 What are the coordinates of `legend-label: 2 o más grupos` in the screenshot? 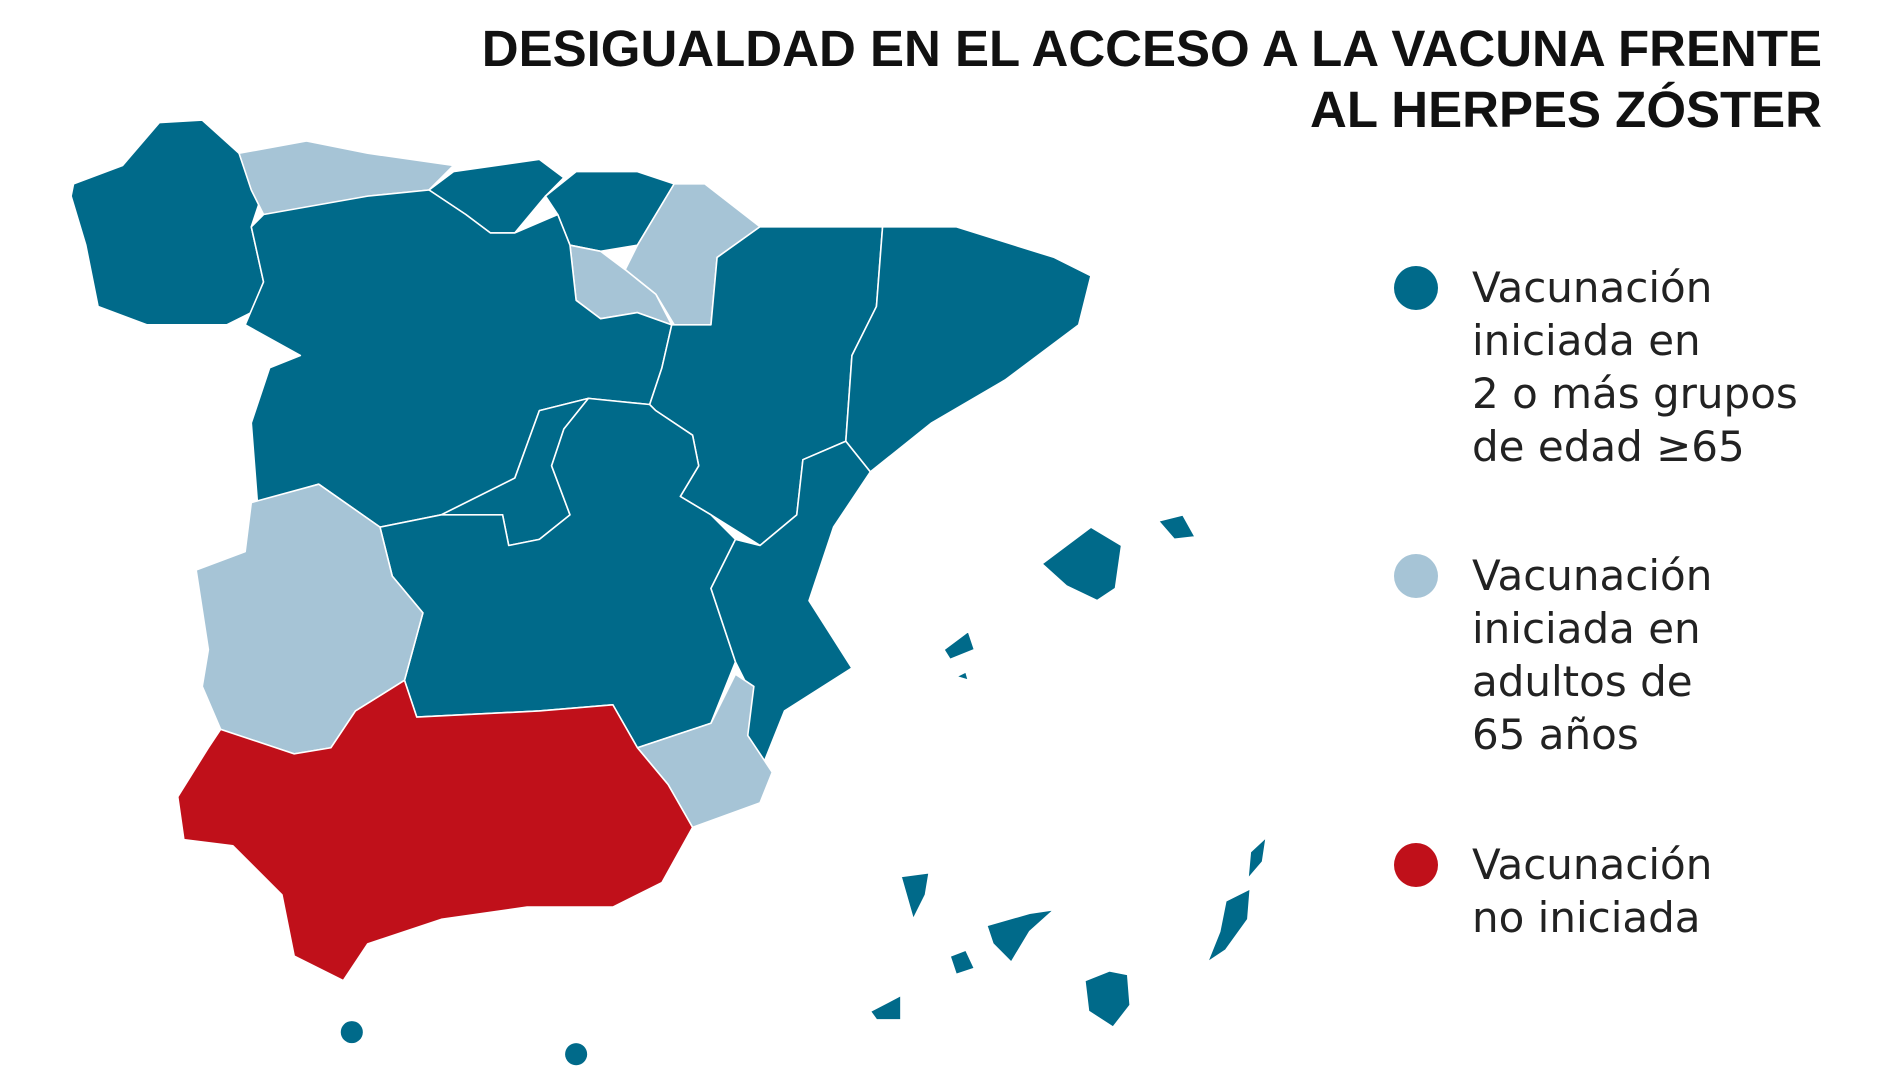 It's located at (1635, 393).